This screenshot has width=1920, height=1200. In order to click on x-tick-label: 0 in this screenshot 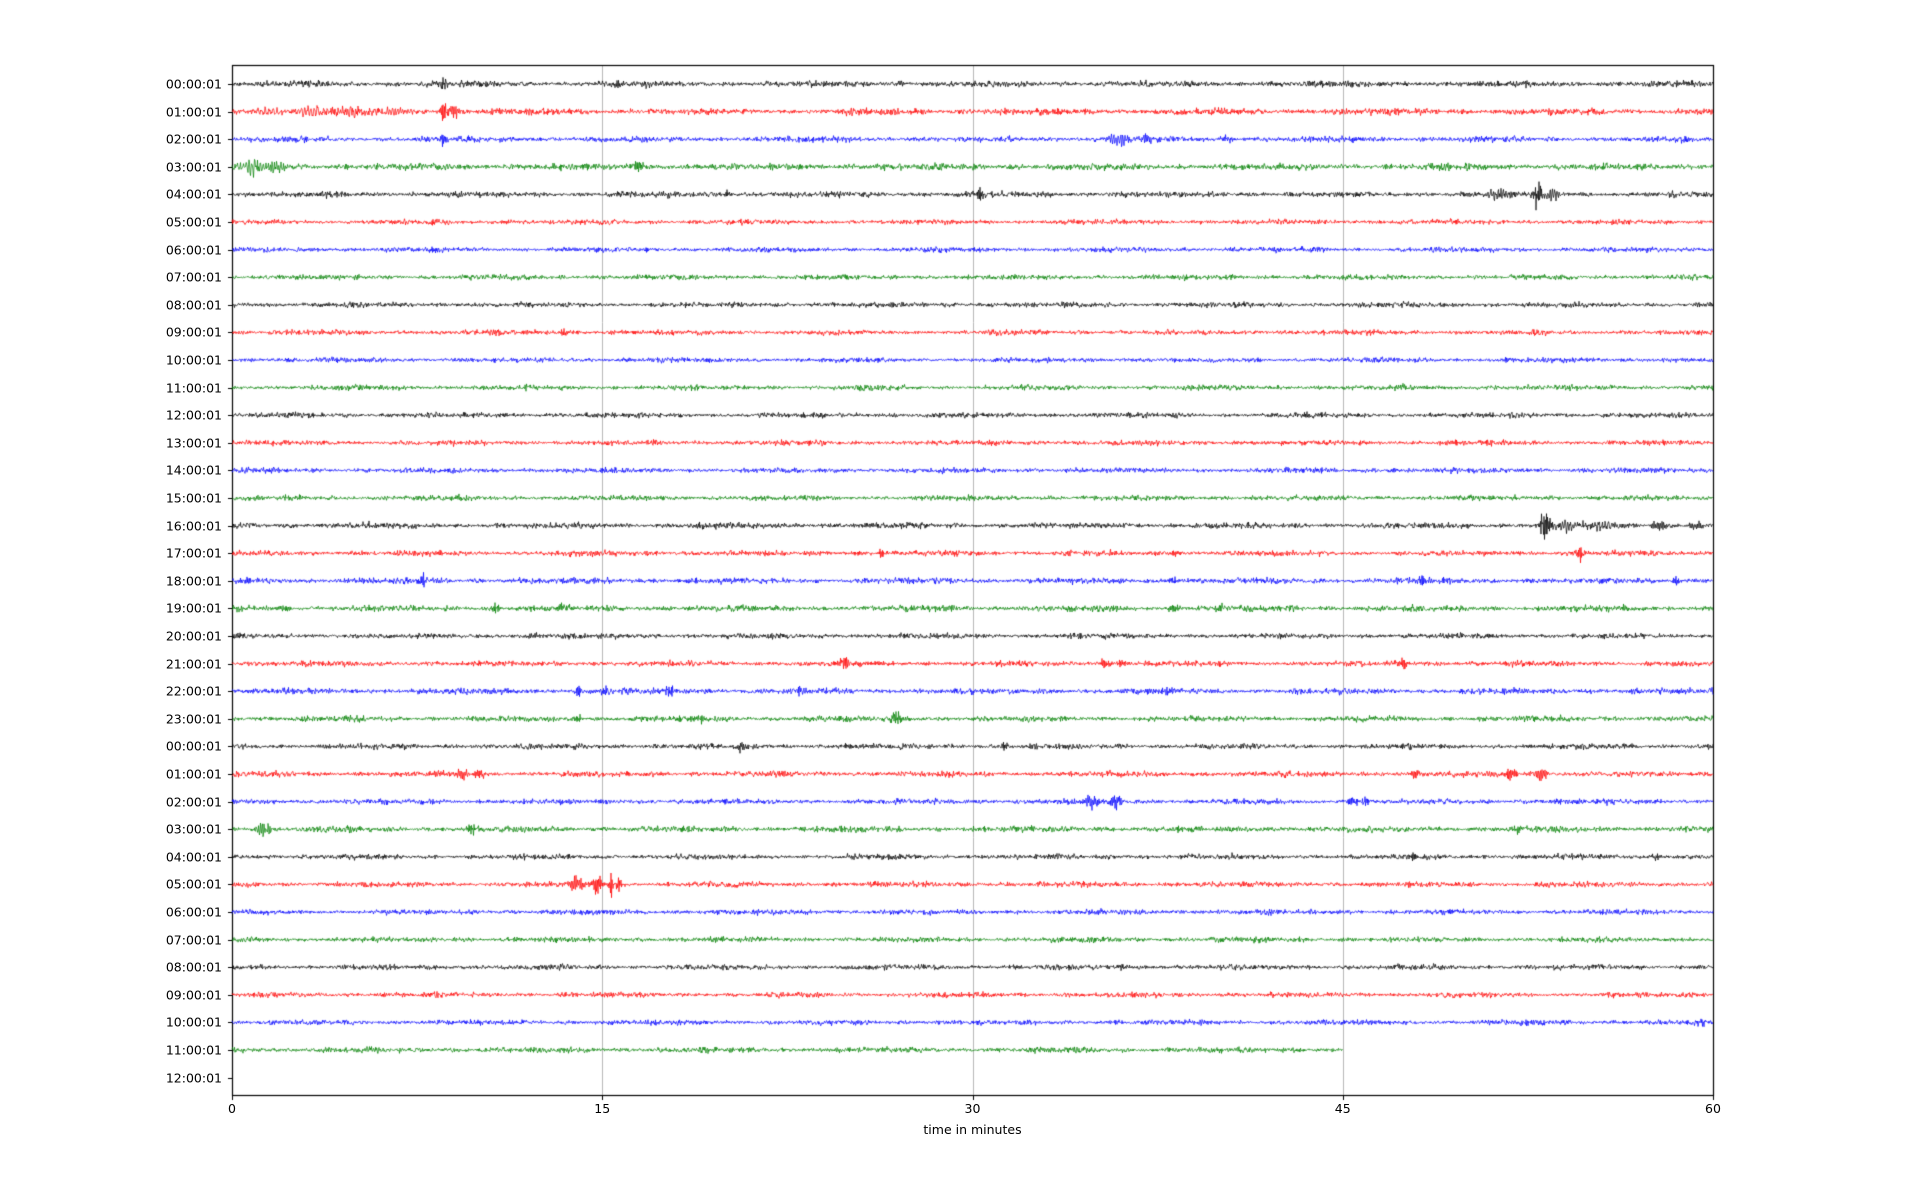, I will do `click(232, 1108)`.